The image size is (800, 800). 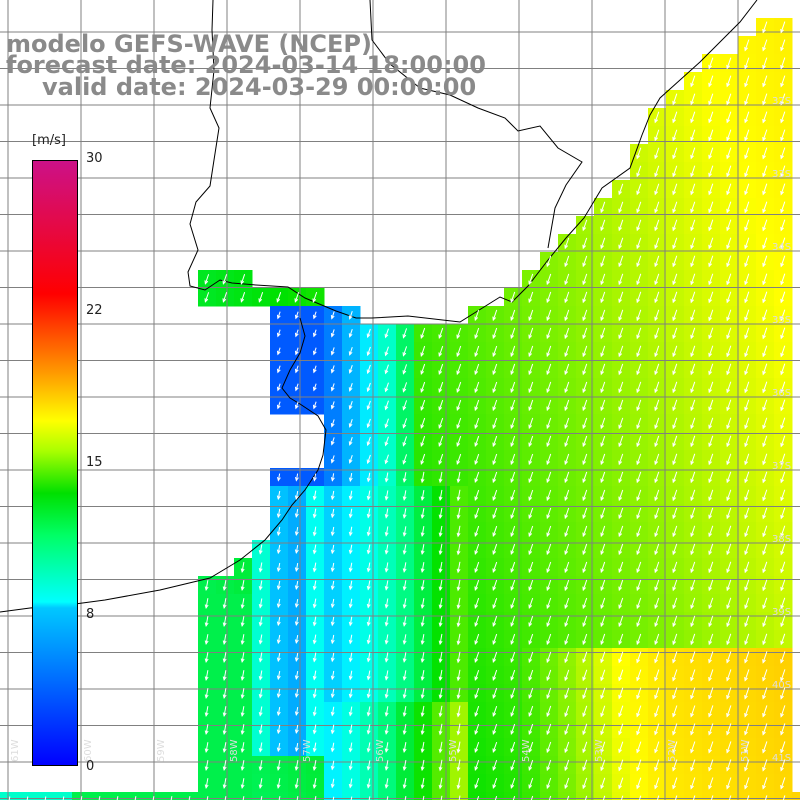 I want to click on colorbar-tick-22: 22, so click(x=94, y=310).